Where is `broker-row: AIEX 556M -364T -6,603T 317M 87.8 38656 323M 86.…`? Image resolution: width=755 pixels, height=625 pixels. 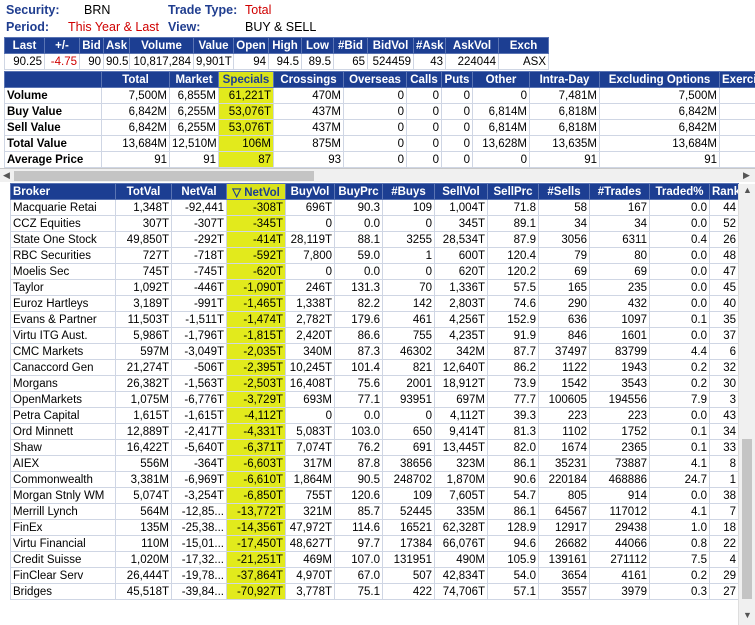 broker-row: AIEX 556M -364T -6,603T 317M 87.8 38656 323M 86.… is located at coordinates (374, 463).